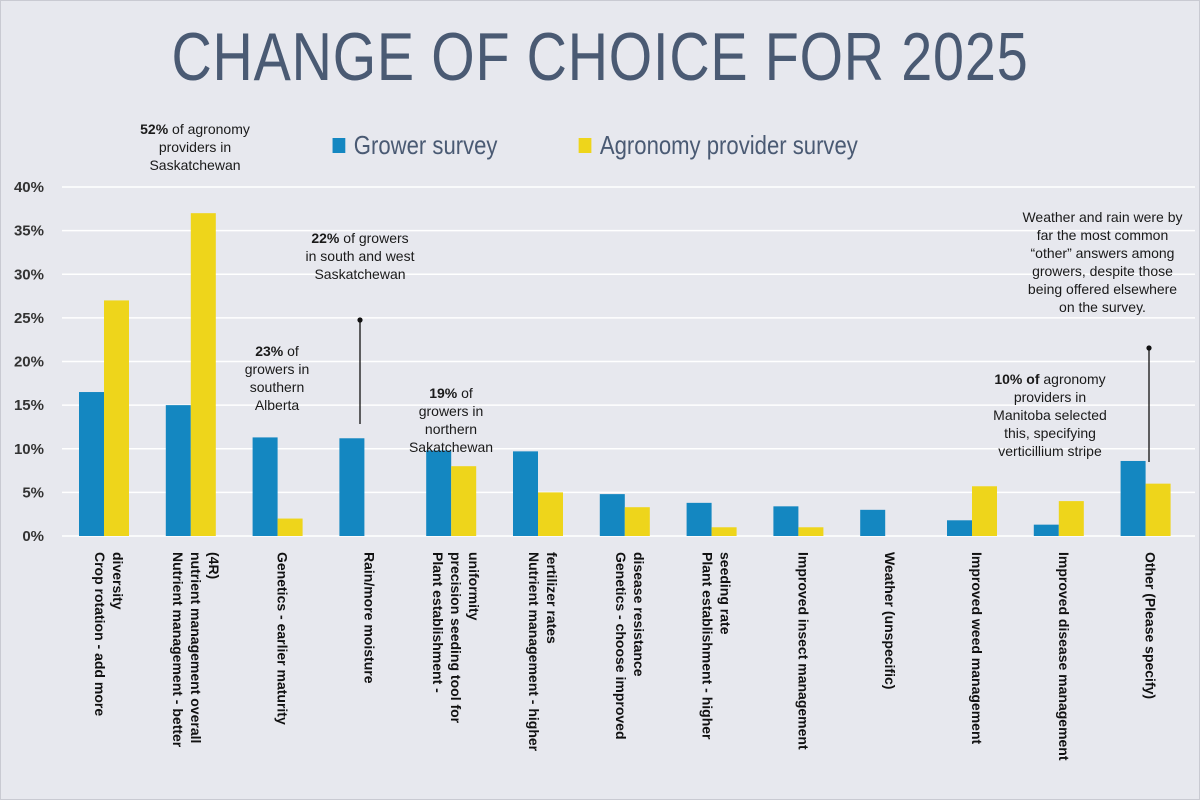  I want to click on y-tick-label: 15%, so click(29, 405).